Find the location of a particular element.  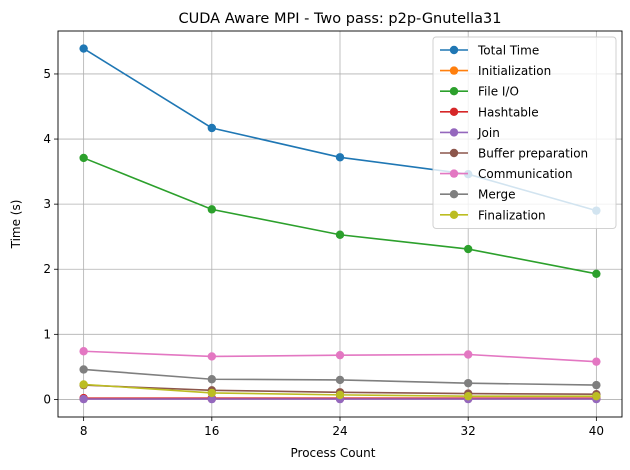

series-merge is located at coordinates (340, 377).